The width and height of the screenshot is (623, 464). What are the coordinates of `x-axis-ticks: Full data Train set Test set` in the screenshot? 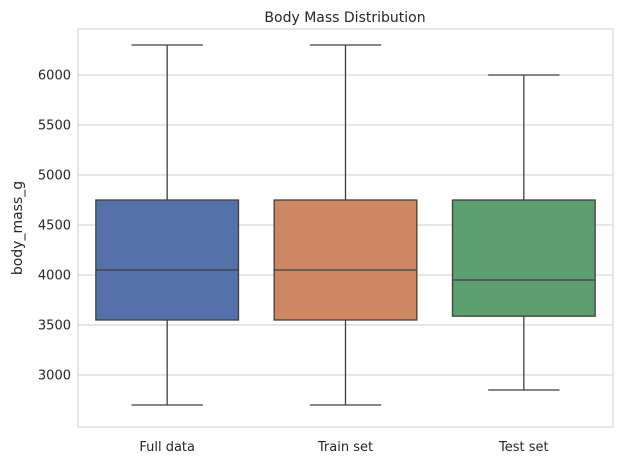 It's located at (343, 447).